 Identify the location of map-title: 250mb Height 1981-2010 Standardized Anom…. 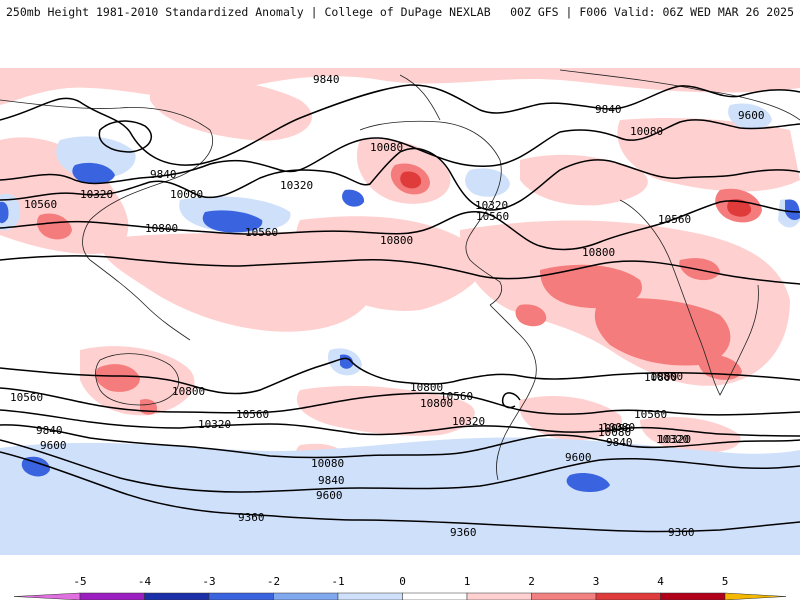
(248, 12).